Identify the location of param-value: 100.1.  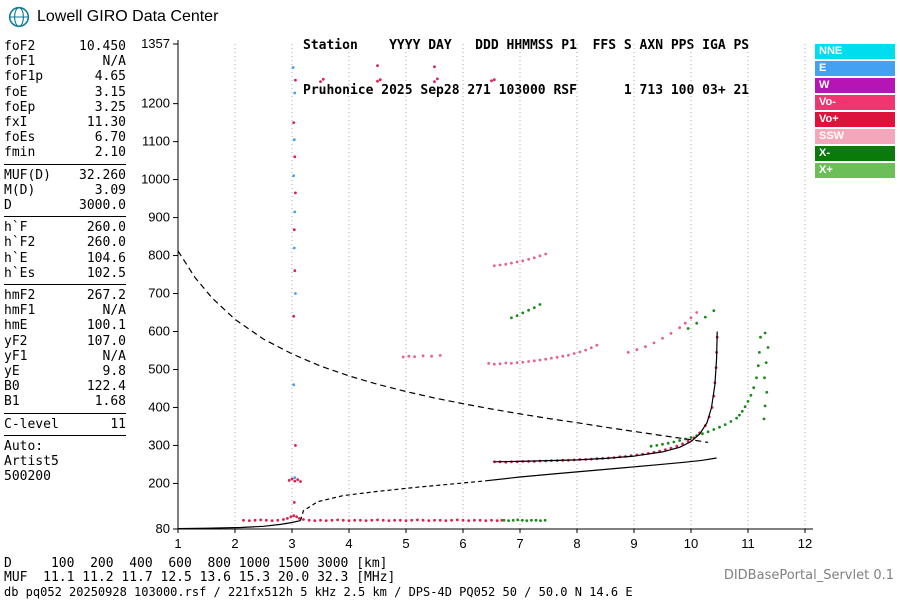
(106, 326).